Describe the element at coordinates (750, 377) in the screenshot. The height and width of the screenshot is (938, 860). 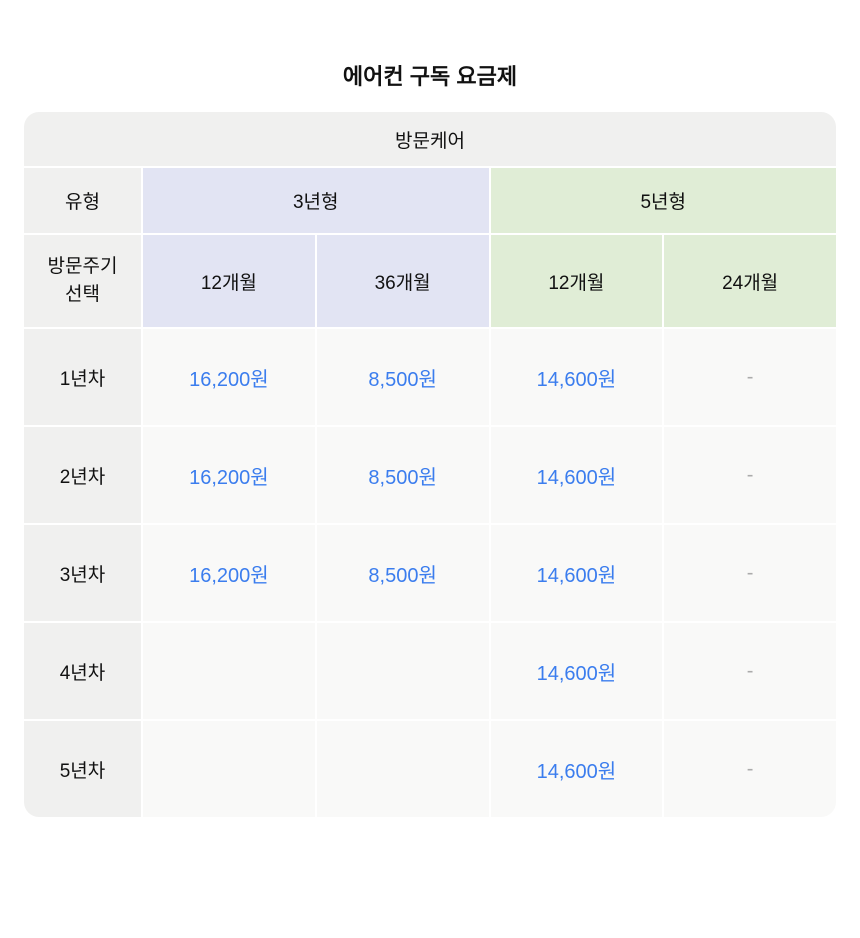
I see `price-year1-5yr-24m: -` at that location.